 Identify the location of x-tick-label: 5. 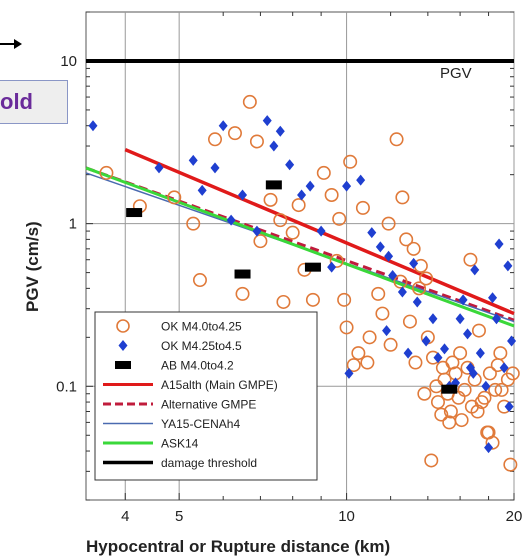
(179, 516).